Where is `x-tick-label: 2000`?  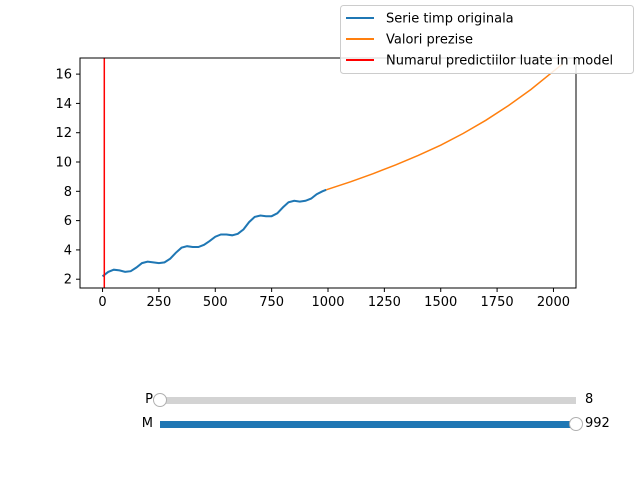
x-tick-label: 2000 is located at coordinates (553, 302).